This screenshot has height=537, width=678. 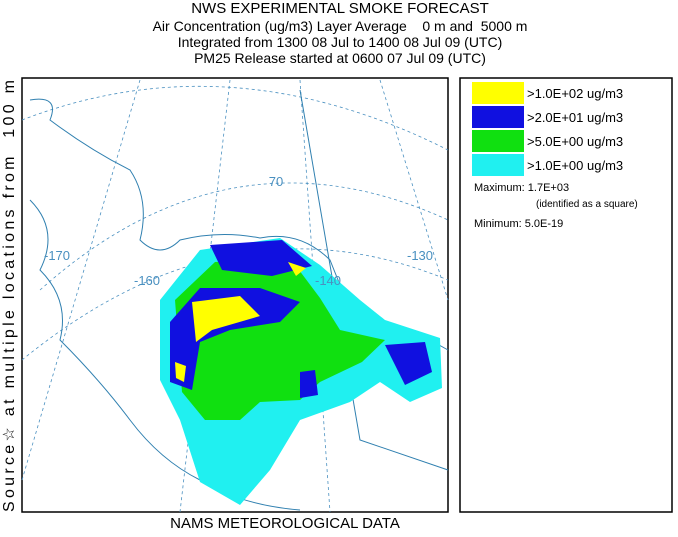 What do you see at coordinates (575, 141) in the screenshot?
I see `legend-label: >5.0E+00 ug/m3` at bounding box center [575, 141].